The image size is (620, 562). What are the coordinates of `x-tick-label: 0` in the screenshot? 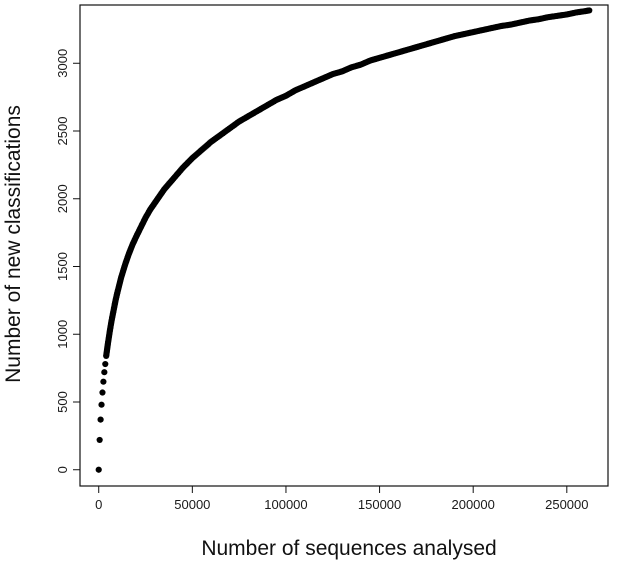 It's located at (98, 504).